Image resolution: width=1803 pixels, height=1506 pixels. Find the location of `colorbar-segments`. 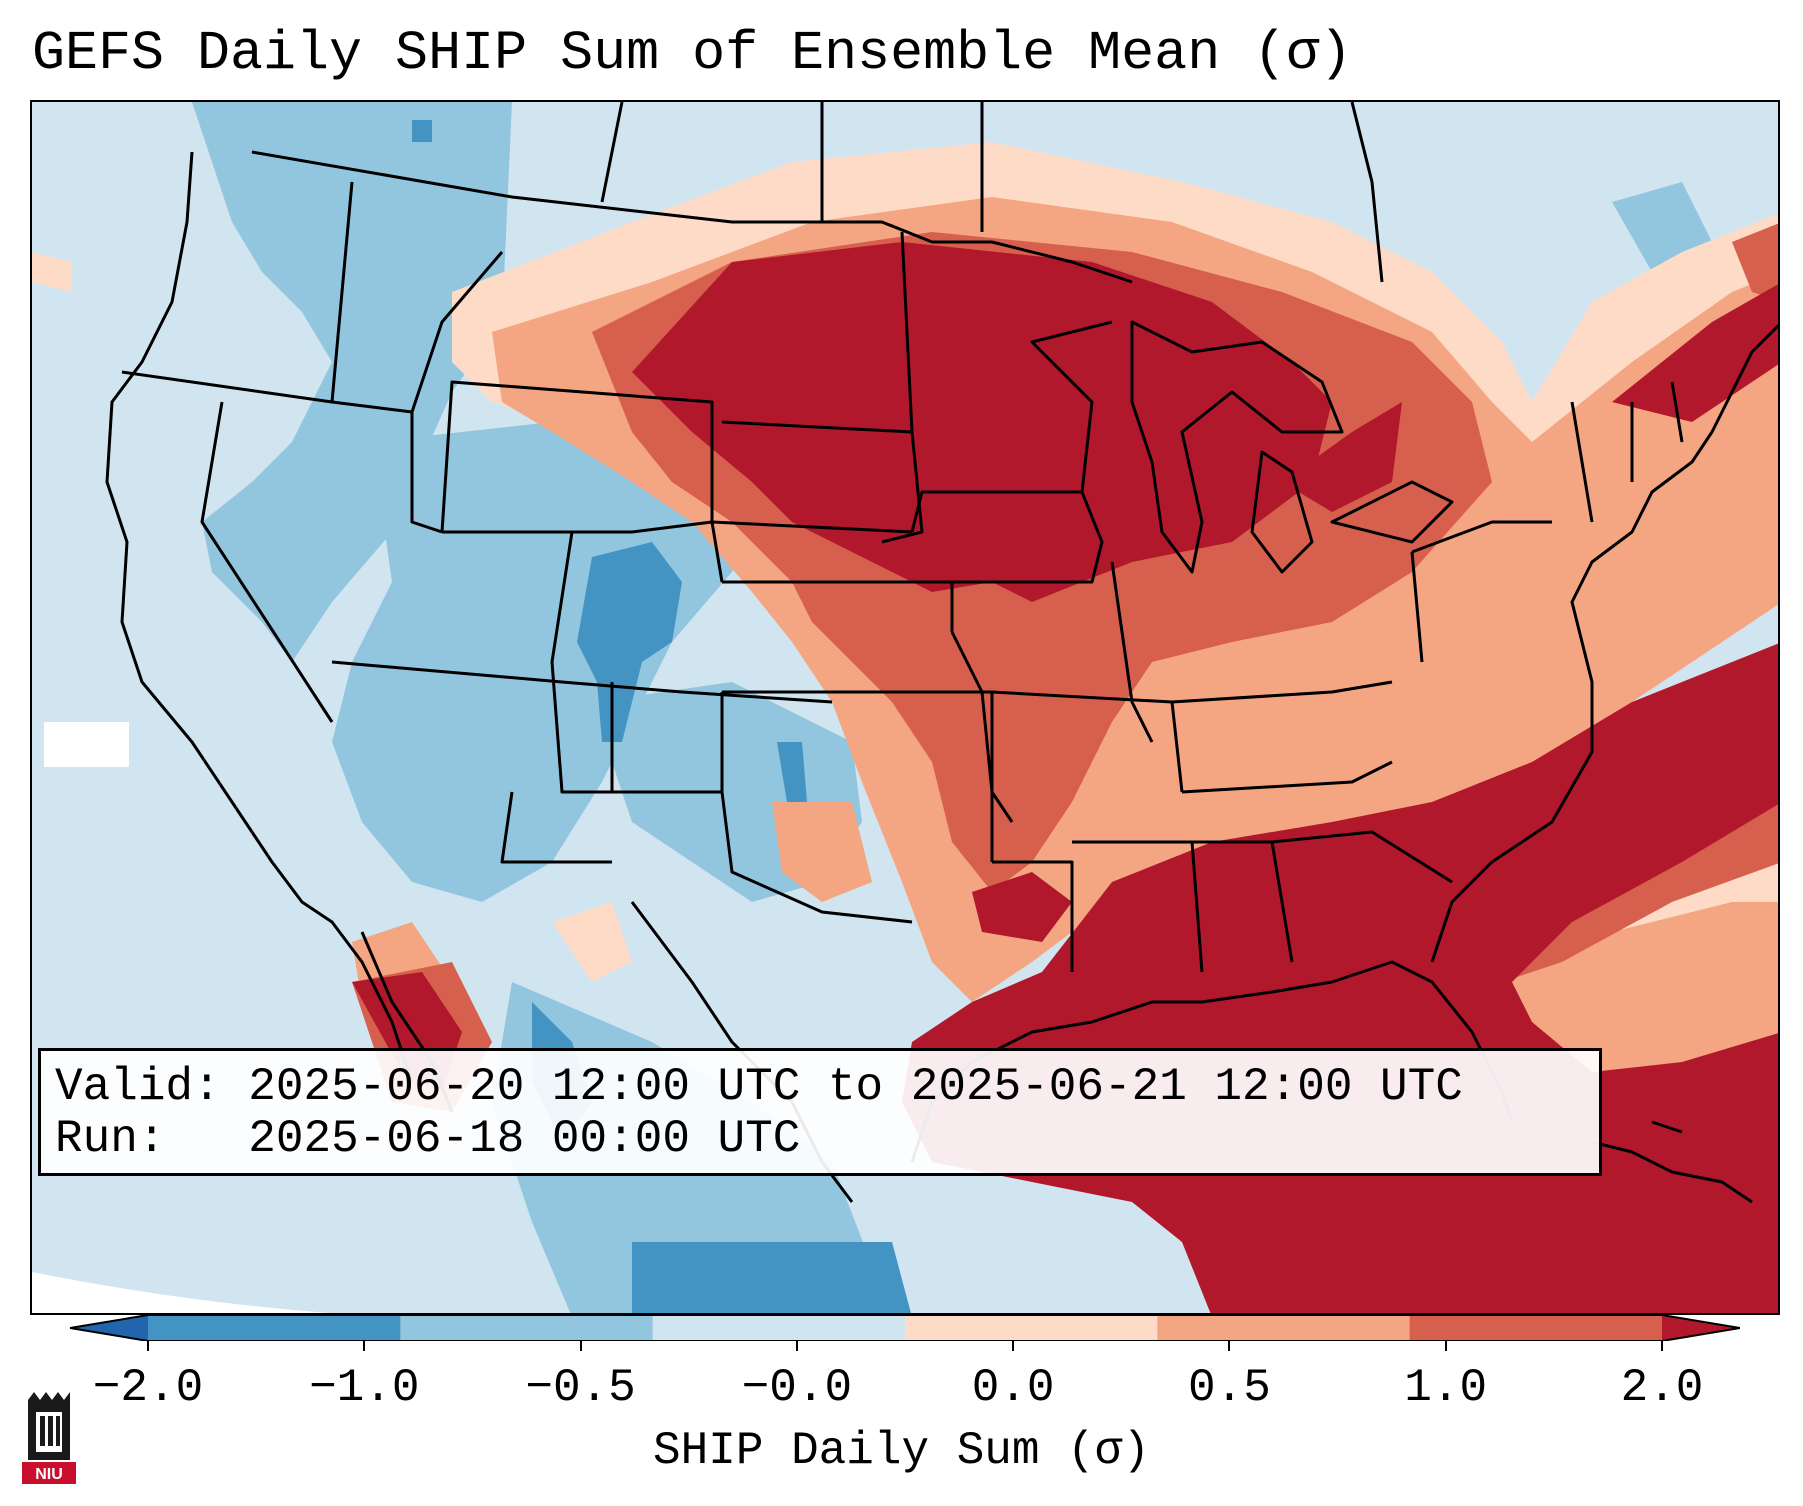

colorbar-segments is located at coordinates (905, 1328).